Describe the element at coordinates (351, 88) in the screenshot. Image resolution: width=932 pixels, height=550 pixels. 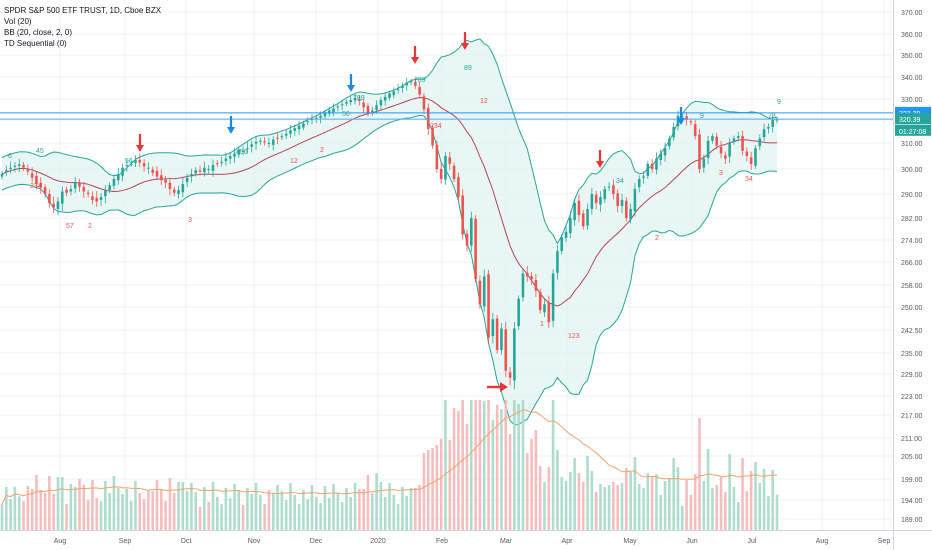
I see `blue-down-arrow-icon` at that location.